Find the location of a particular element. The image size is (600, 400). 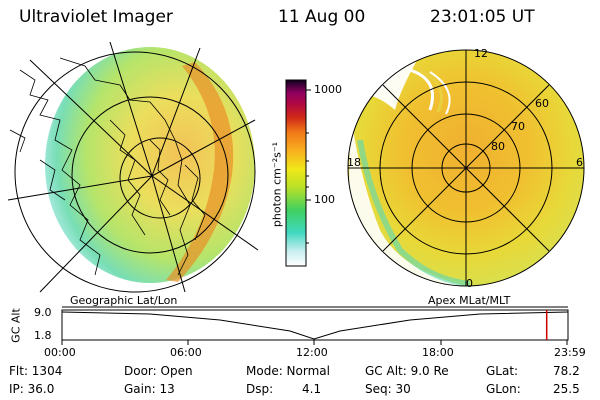

ip-value: IP: 36.0 is located at coordinates (32, 389).